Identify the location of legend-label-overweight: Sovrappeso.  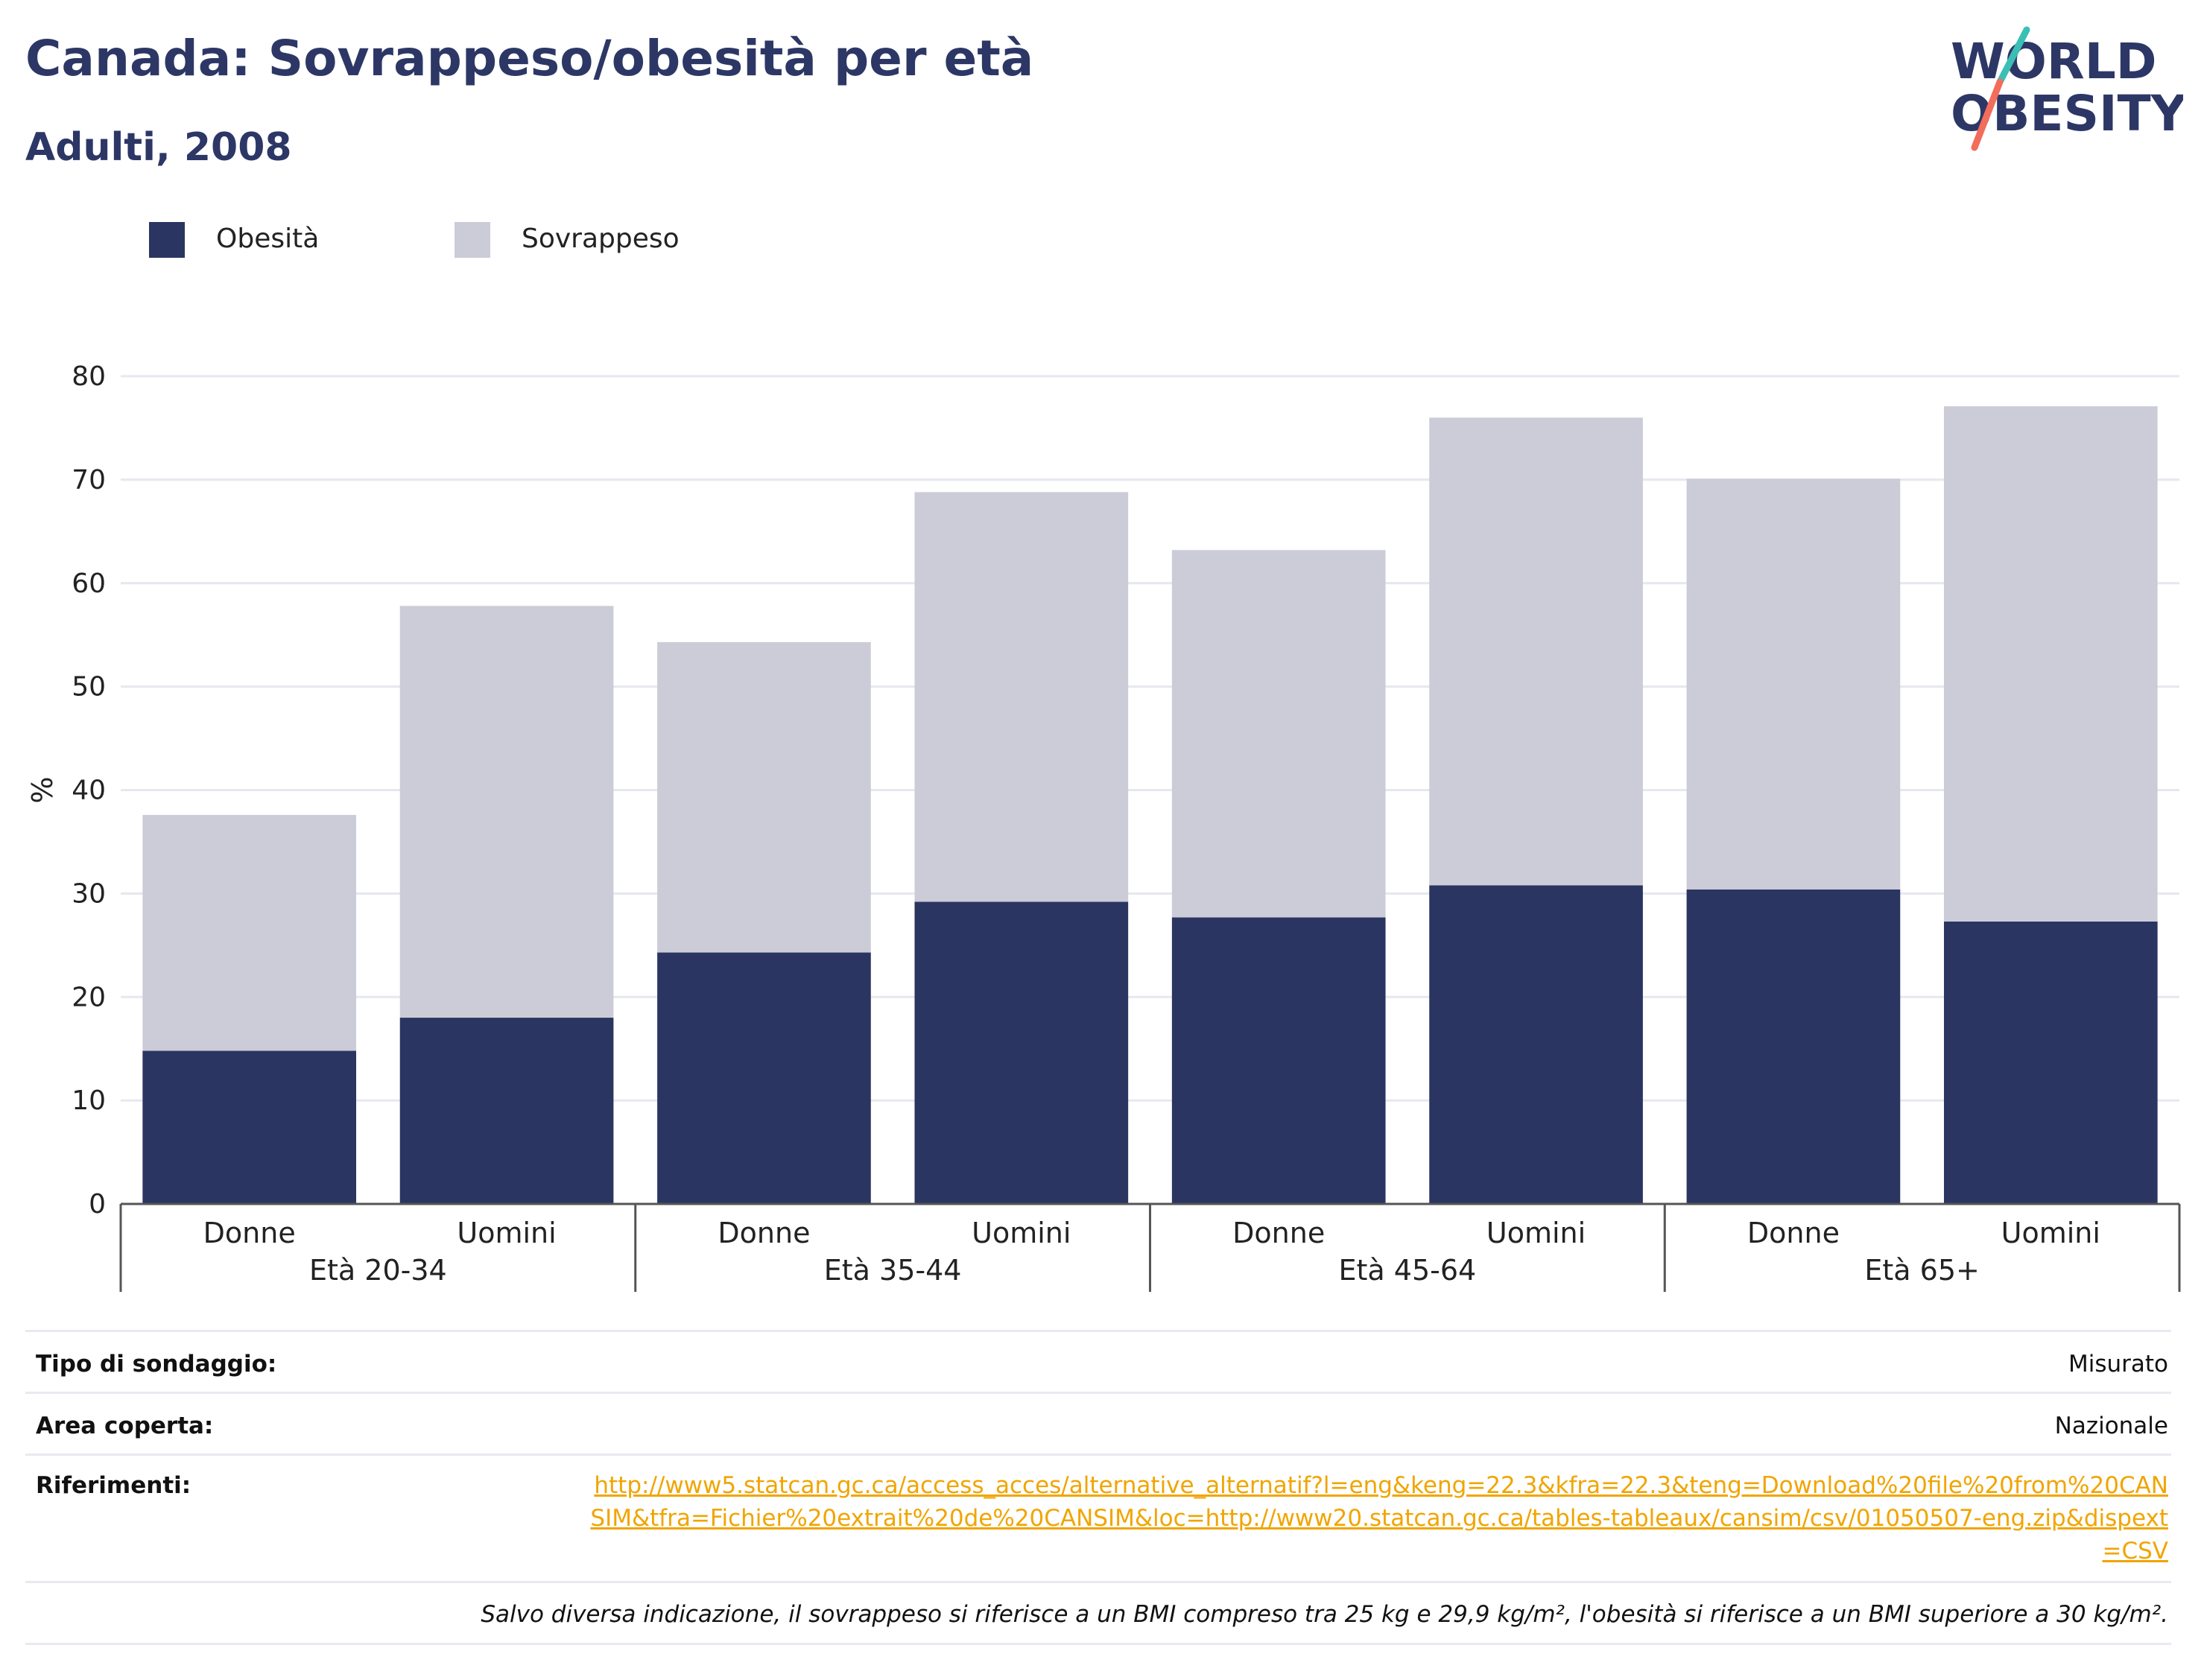
(601, 239).